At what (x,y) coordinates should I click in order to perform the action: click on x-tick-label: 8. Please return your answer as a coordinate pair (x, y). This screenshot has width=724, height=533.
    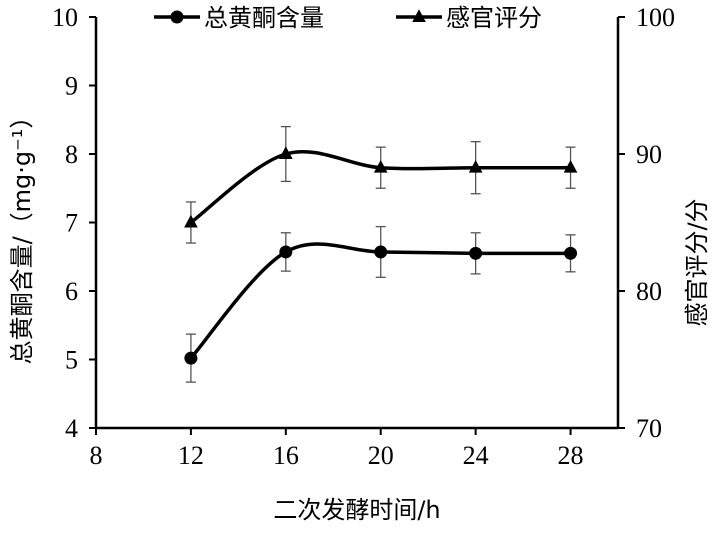
    Looking at the image, I should click on (96, 455).